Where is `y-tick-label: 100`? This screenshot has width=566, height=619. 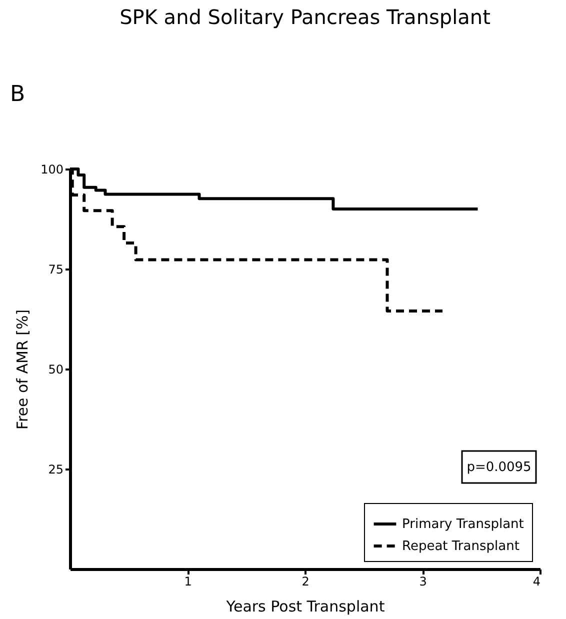 y-tick-label: 100 is located at coordinates (52, 169).